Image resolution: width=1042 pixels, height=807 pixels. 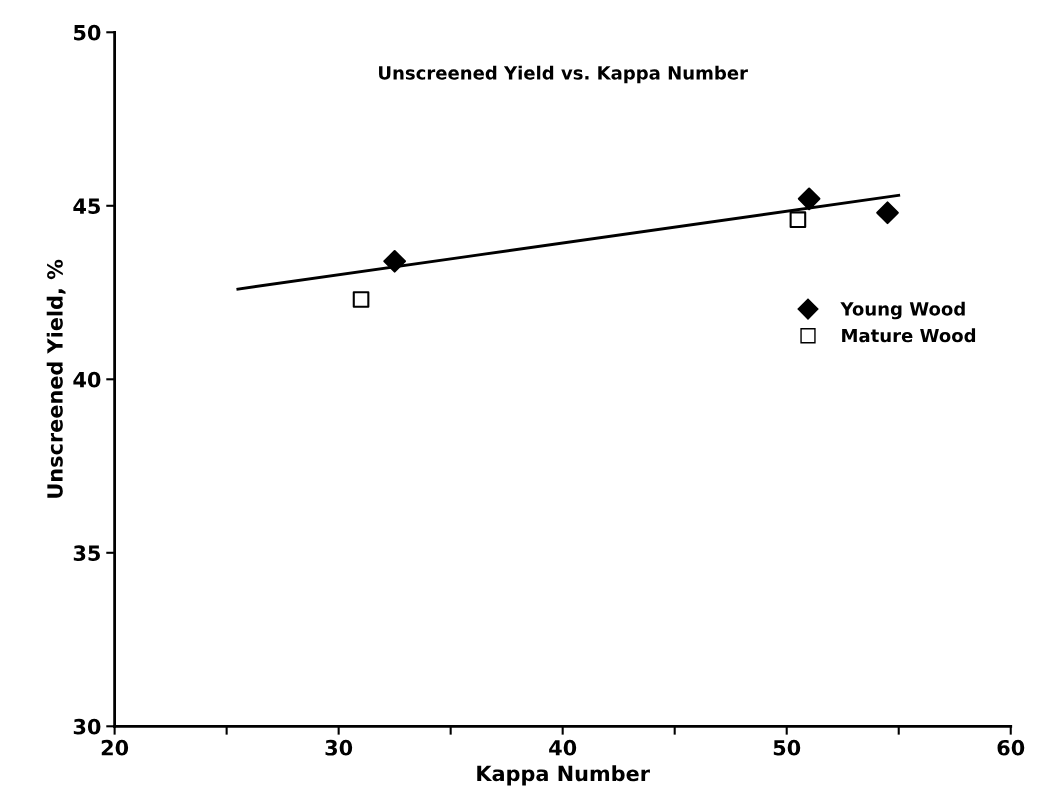 What do you see at coordinates (56, 378) in the screenshot?
I see `y-axis-title: Unscreened Yield, %` at bounding box center [56, 378].